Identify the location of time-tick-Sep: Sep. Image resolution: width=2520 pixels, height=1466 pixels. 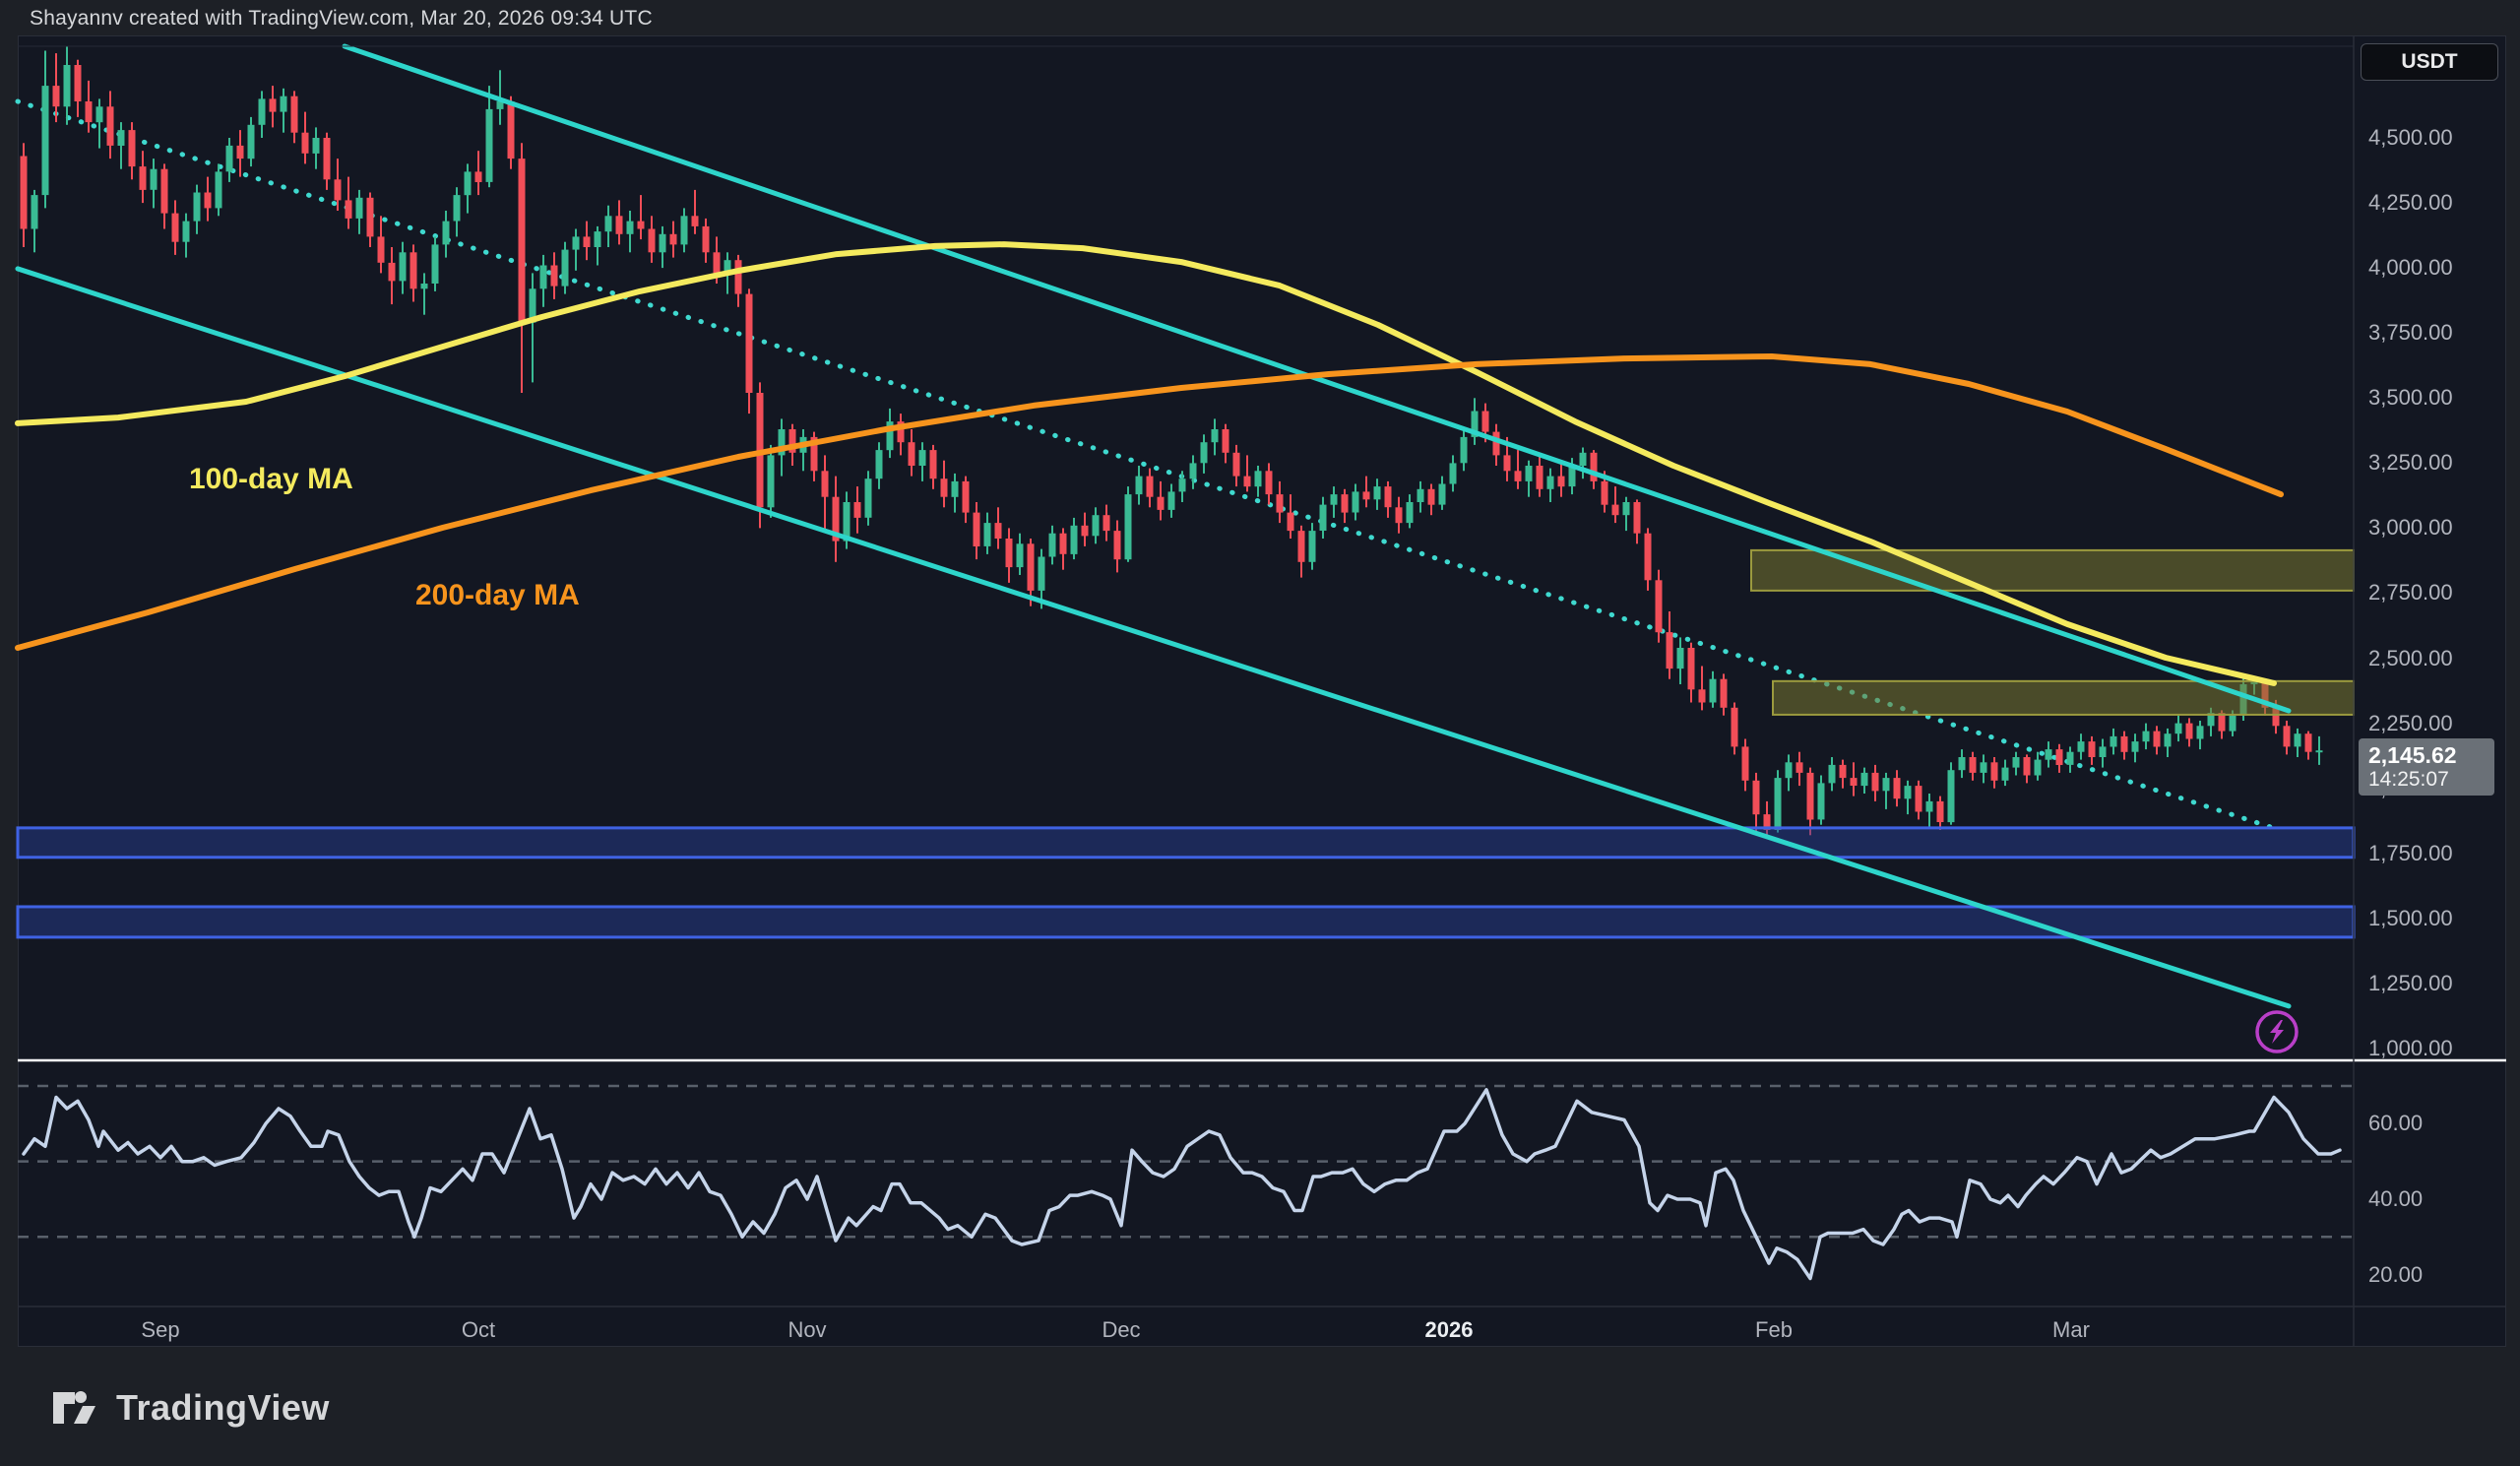
(160, 1330).